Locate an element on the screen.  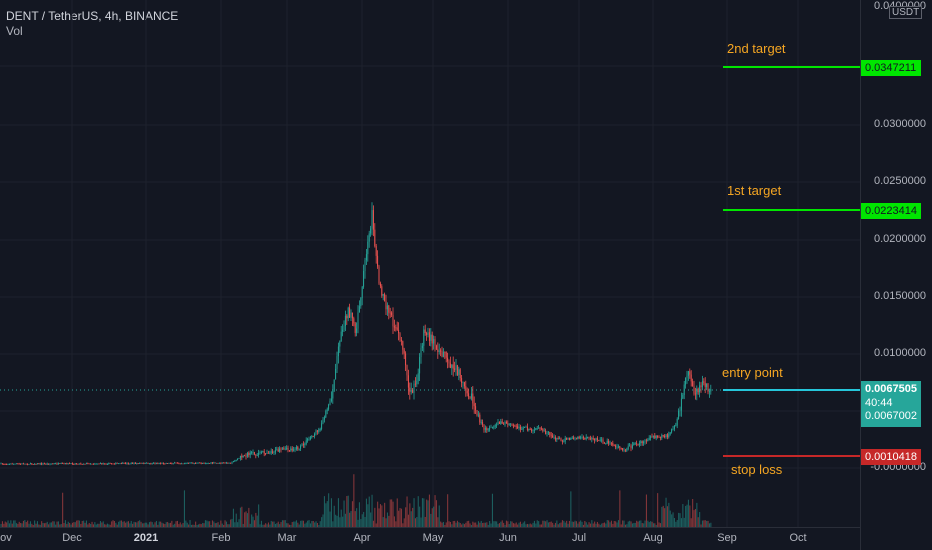
time-tick: 2021 is located at coordinates (146, 538).